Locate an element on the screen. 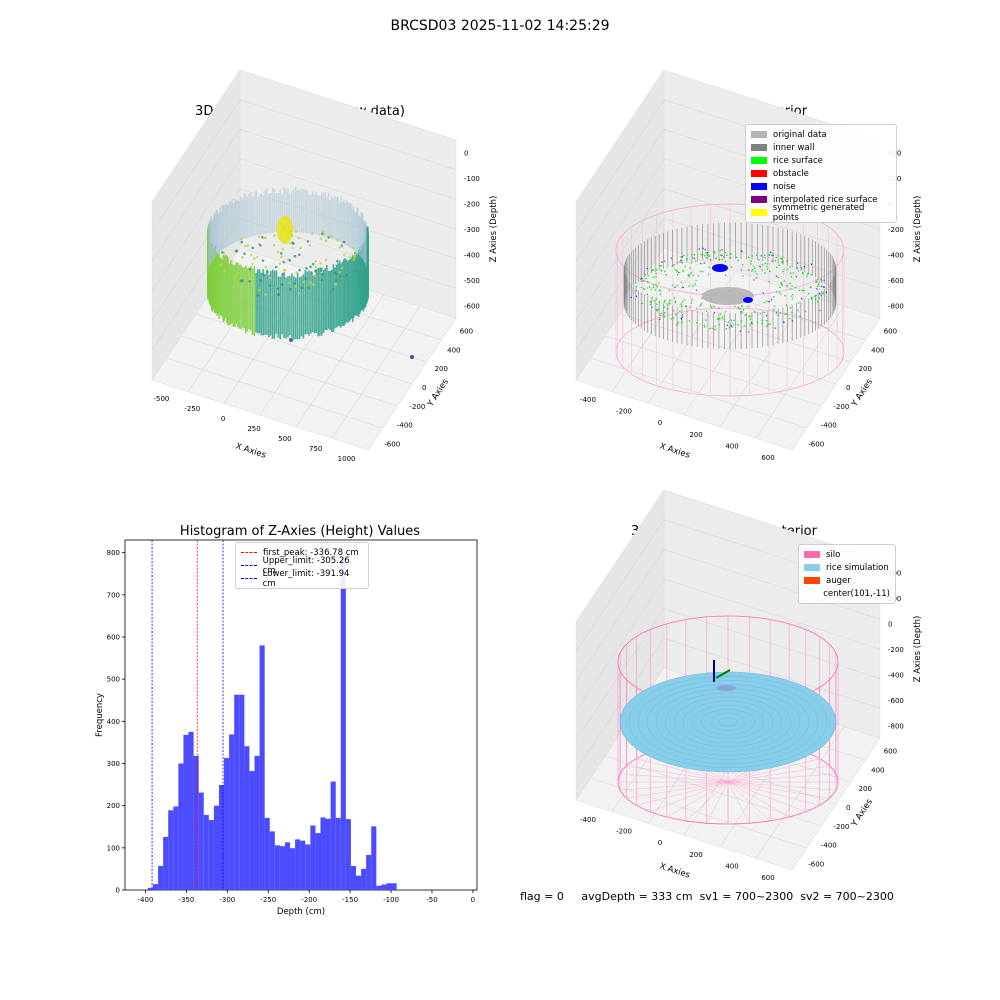 The width and height of the screenshot is (1000, 1000). x-tick-label: -300 is located at coordinates (227, 900).